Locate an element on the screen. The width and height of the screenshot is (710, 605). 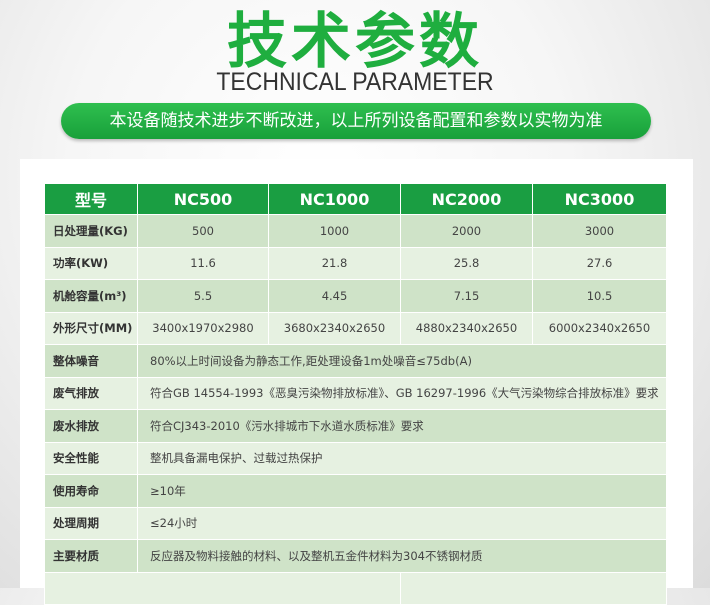
row-label: 主要材质 is located at coordinates (91, 556).